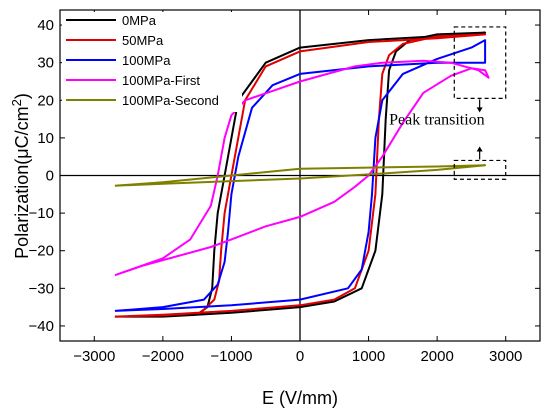 The height and width of the screenshot is (417, 550). What do you see at coordinates (41, 326) in the screenshot?
I see `y-tick-label: −40` at bounding box center [41, 326].